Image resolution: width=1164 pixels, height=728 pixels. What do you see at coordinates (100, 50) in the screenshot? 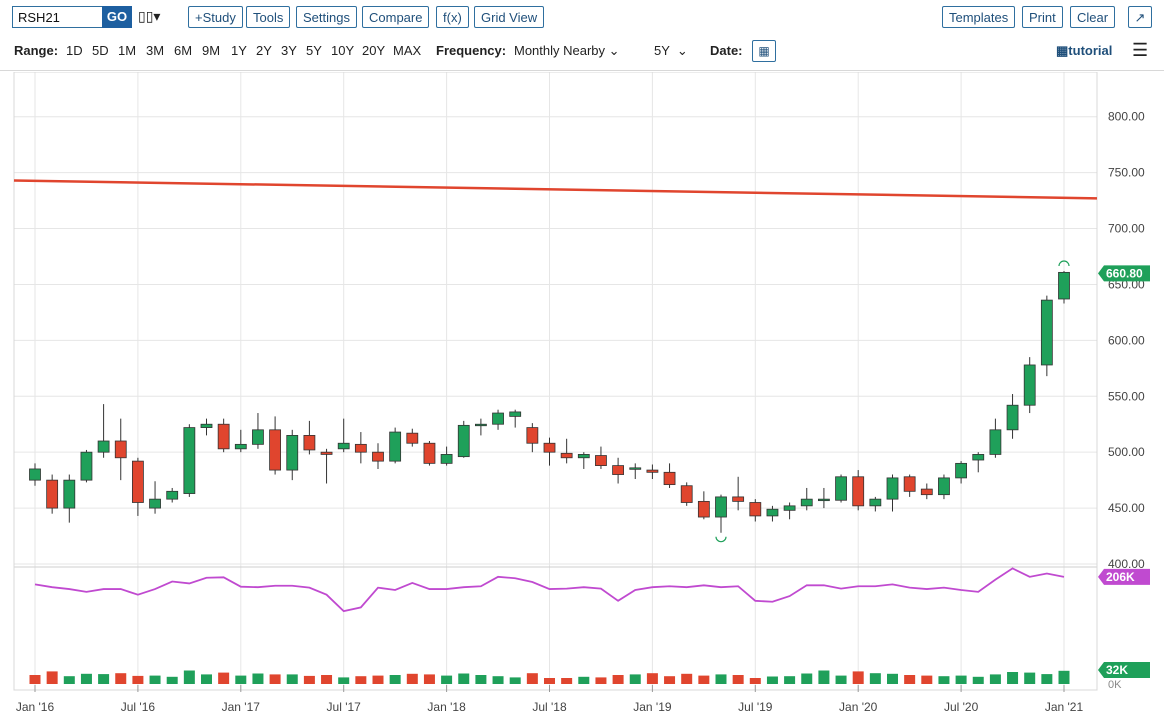
I see `range-5d: 5D` at bounding box center [100, 50].